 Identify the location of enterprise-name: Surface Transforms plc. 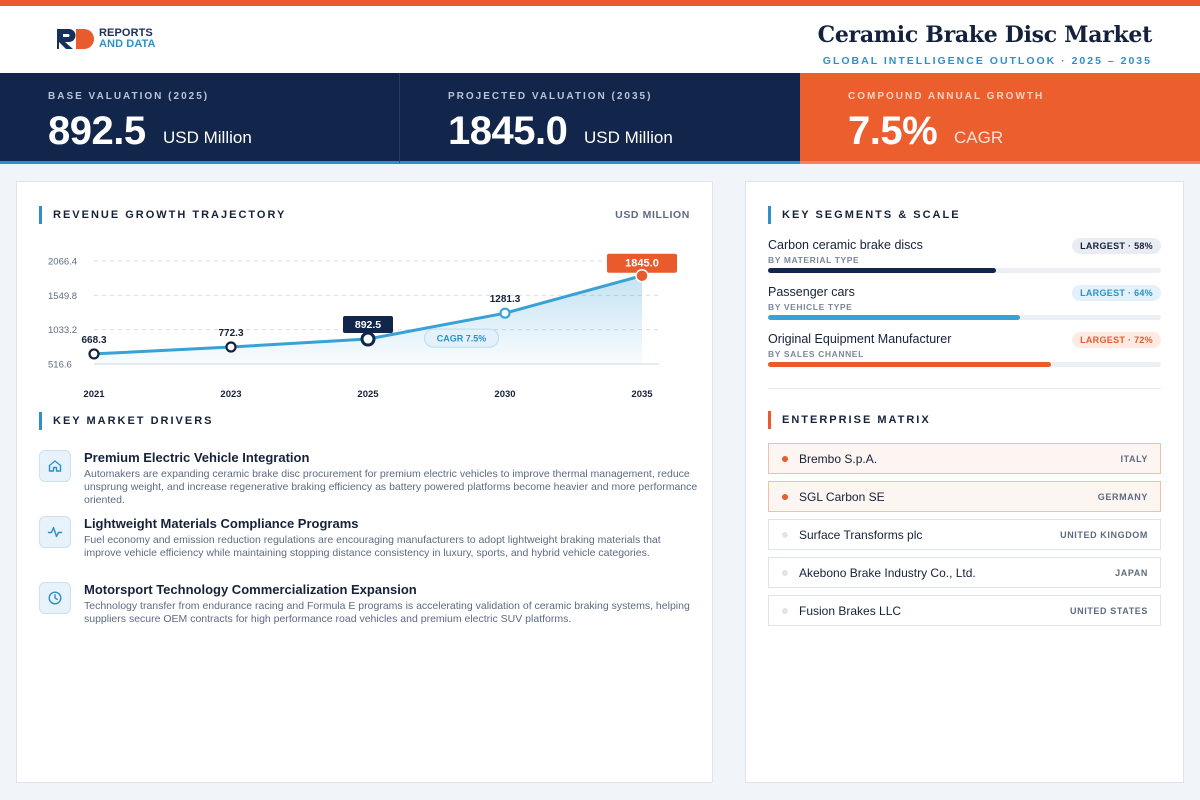
(861, 535).